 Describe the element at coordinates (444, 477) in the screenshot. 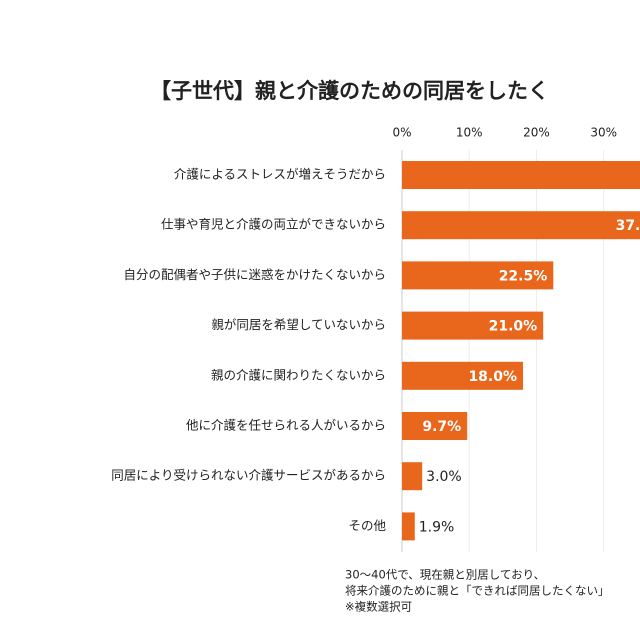

I see `data-label: 3.0%` at that location.